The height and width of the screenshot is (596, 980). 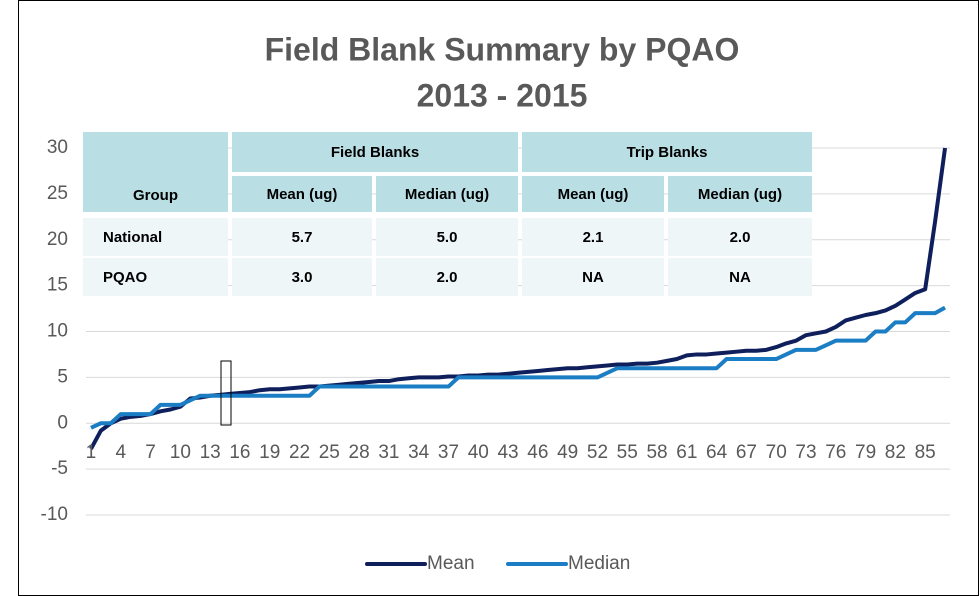 I want to click on table-cell: 2.1, so click(x=593, y=237).